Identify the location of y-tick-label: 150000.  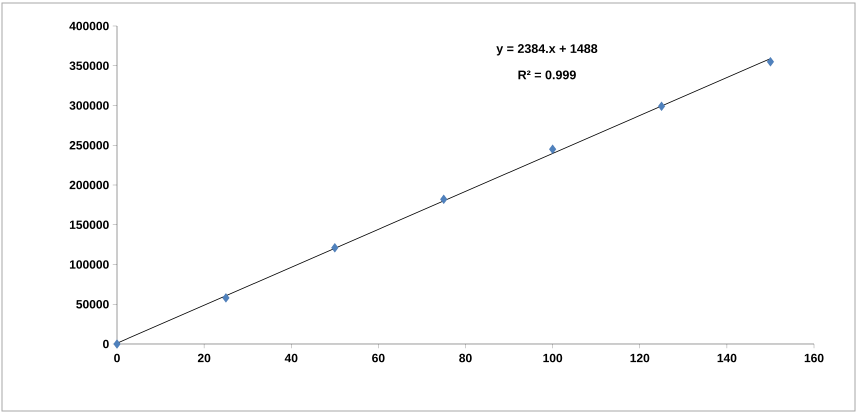
(89, 225).